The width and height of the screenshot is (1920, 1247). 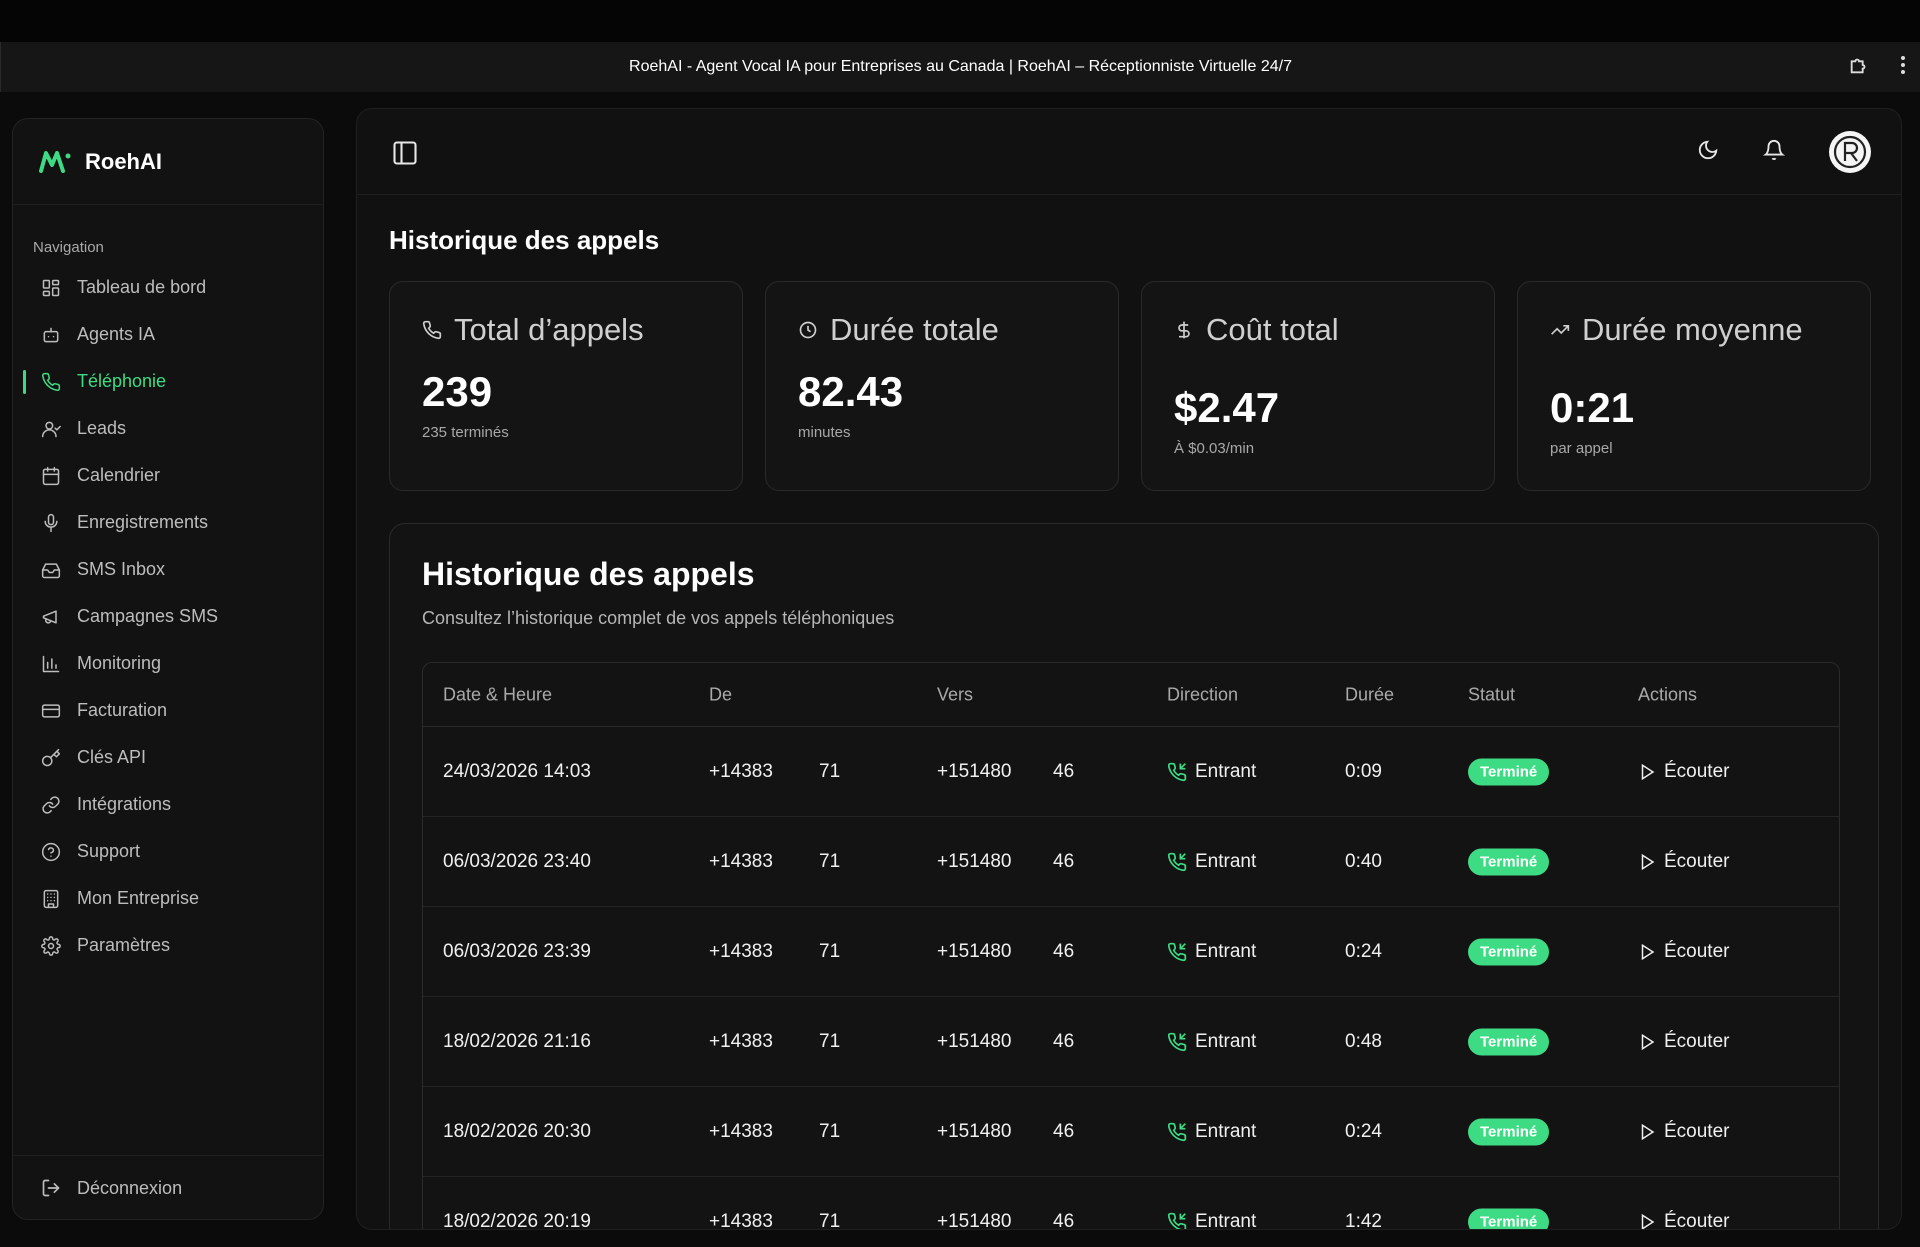 What do you see at coordinates (51, 429) in the screenshot?
I see `user-icon` at bounding box center [51, 429].